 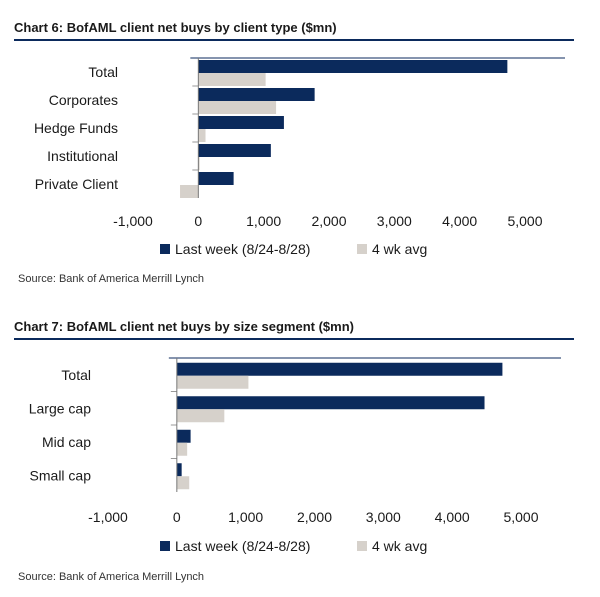 I want to click on chart7-category-label: Mid cap, so click(x=66, y=442).